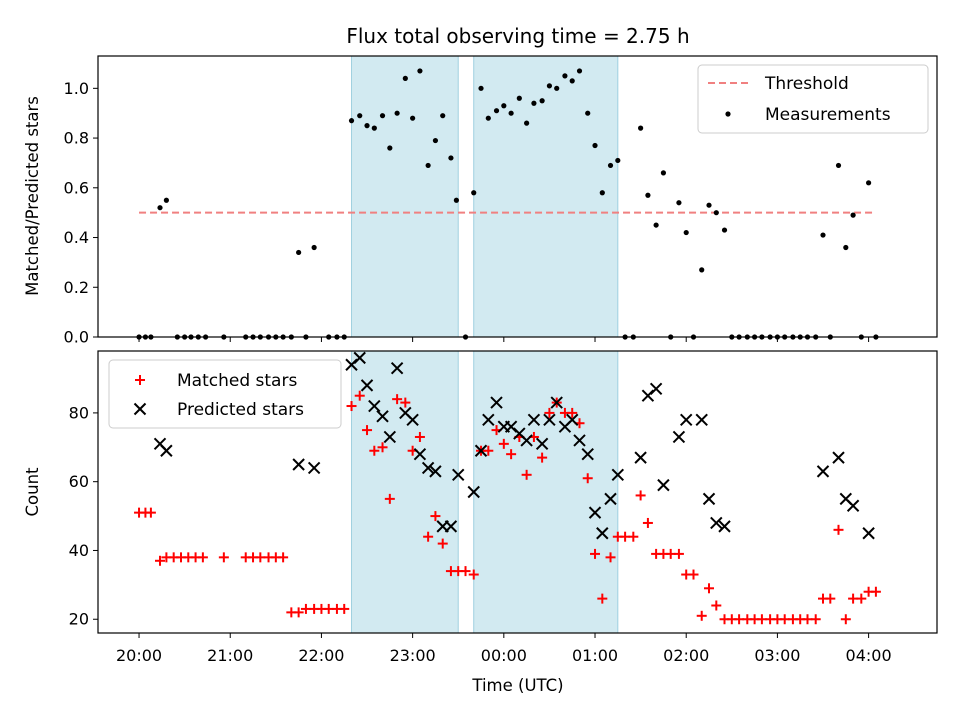 The width and height of the screenshot is (960, 724). What do you see at coordinates (140, 380) in the screenshot?
I see `matched-legend-swatch` at bounding box center [140, 380].